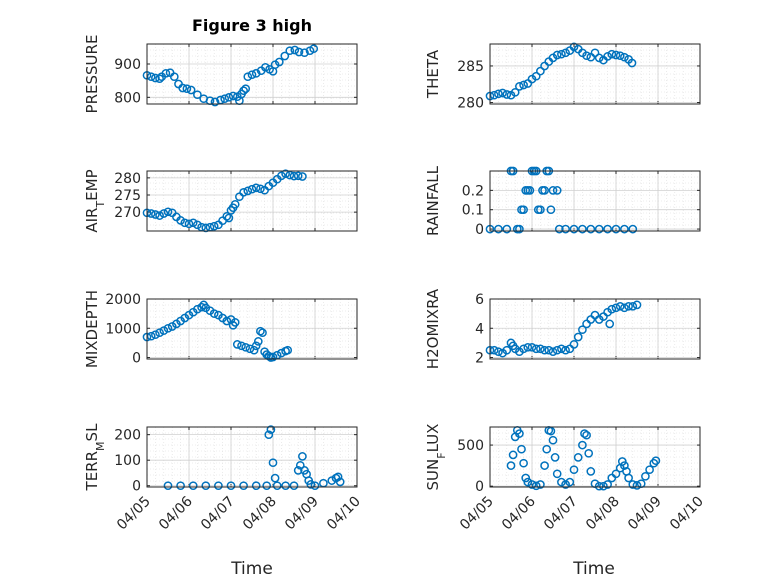  Describe the element at coordinates (123, 329) in the screenshot. I see `y-tick-label: 1000` at that location.